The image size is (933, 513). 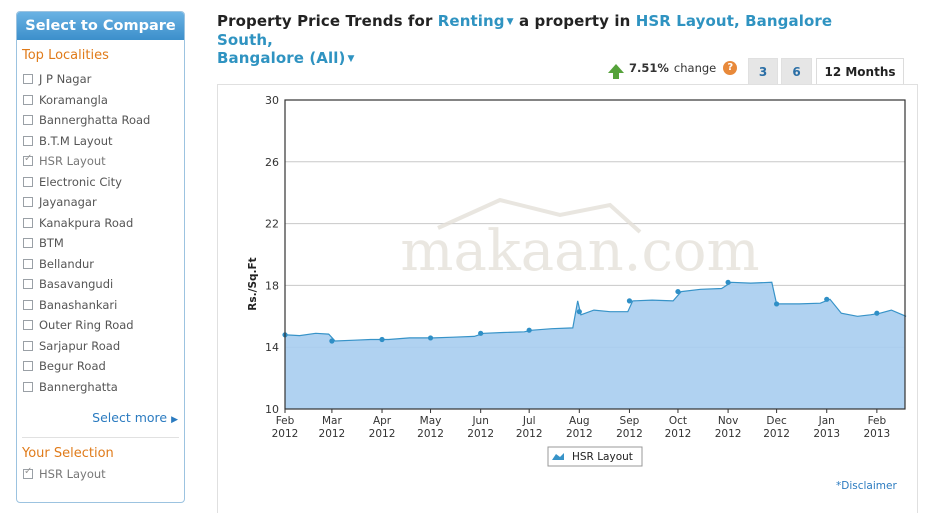 What do you see at coordinates (579, 251) in the screenshot?
I see `watermark: makaan.com` at bounding box center [579, 251].